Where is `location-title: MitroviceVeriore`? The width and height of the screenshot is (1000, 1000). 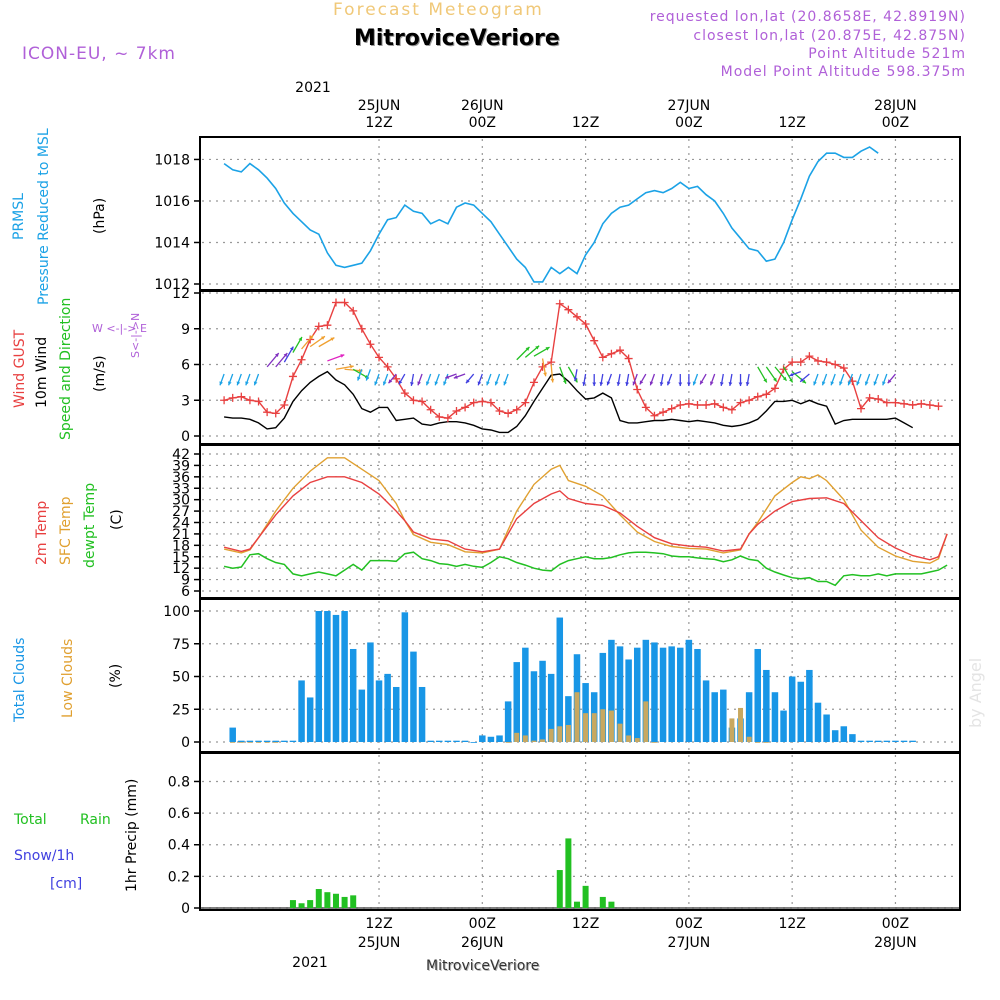
location-title: MitroviceVeriore is located at coordinates (457, 38).